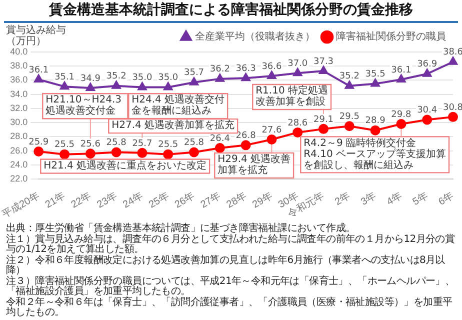  I want to click on data-label: 25.9, so click(38, 142).